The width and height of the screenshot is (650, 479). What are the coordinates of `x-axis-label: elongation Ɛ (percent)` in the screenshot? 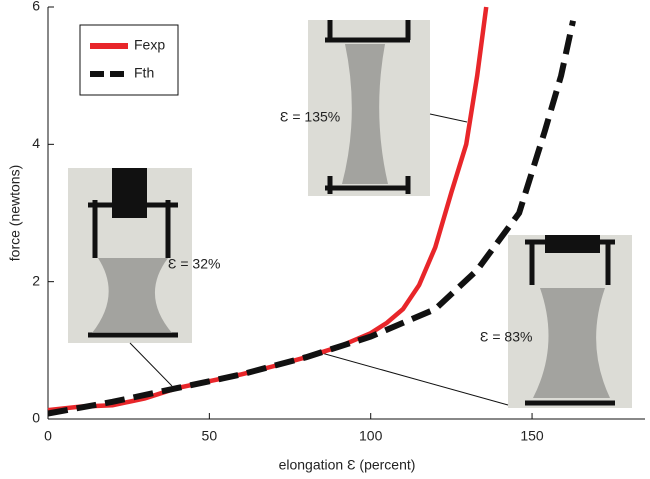 It's located at (347, 465).